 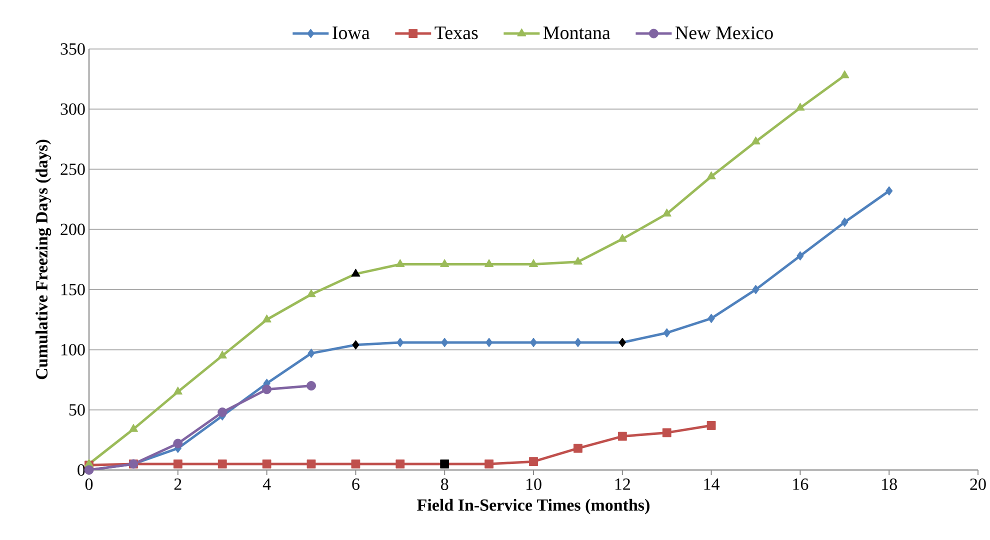 I want to click on y-tick-label: 300, so click(x=72, y=109).